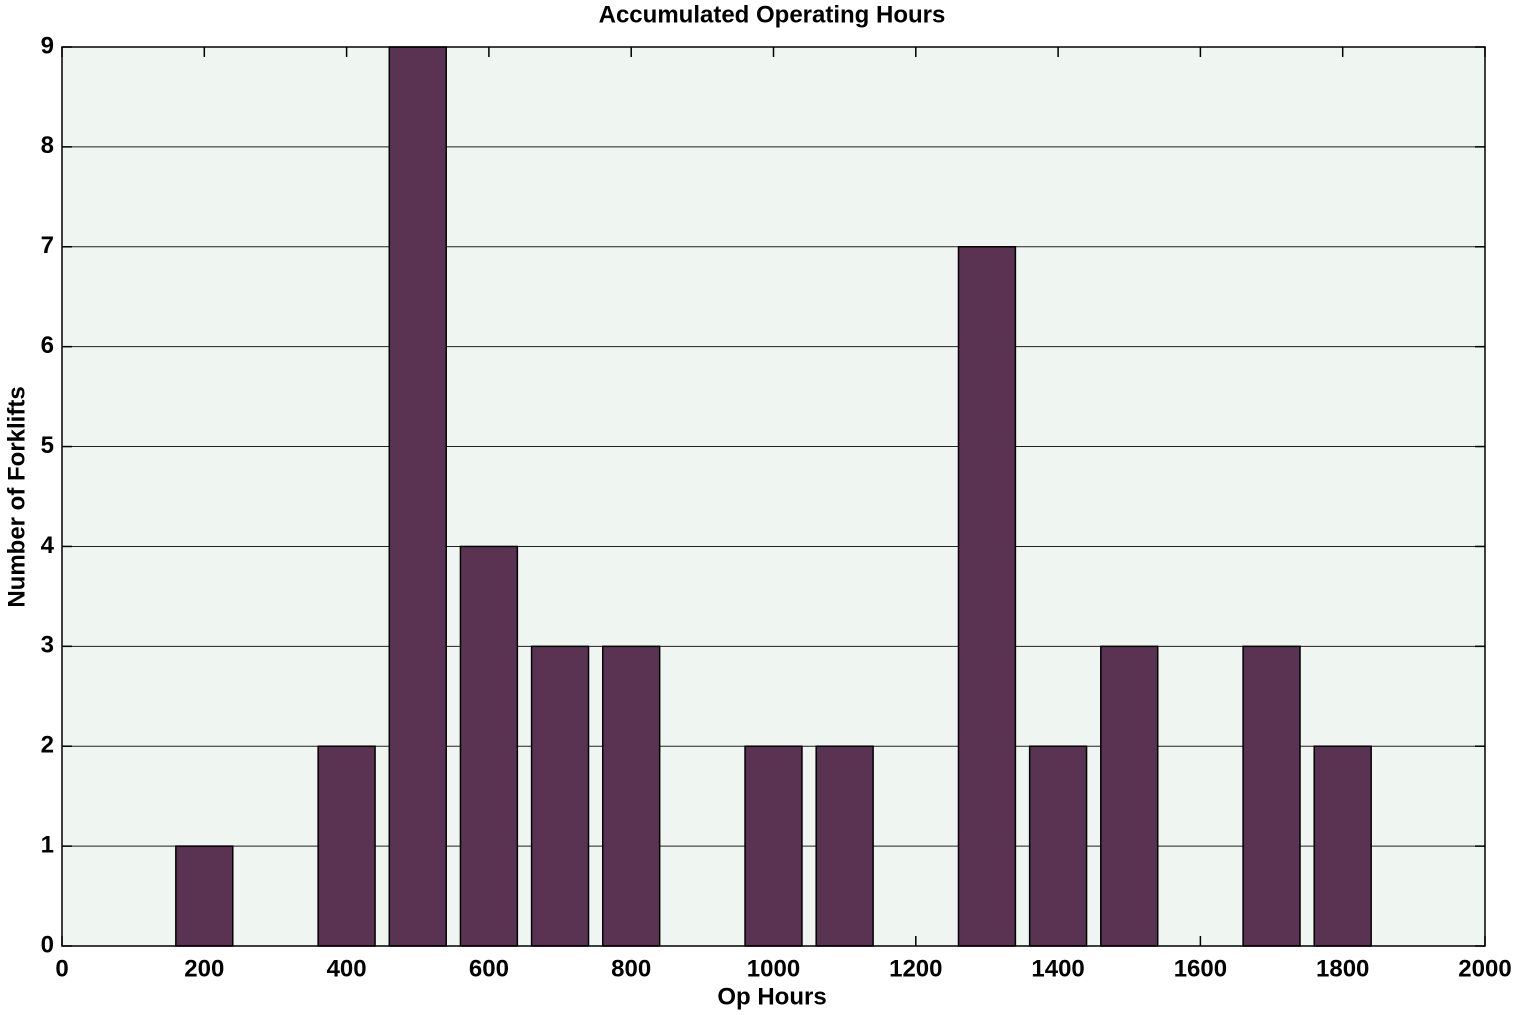 The height and width of the screenshot is (1015, 1519). Describe the element at coordinates (48, 545) in the screenshot. I see `y-tick-label: 4` at that location.